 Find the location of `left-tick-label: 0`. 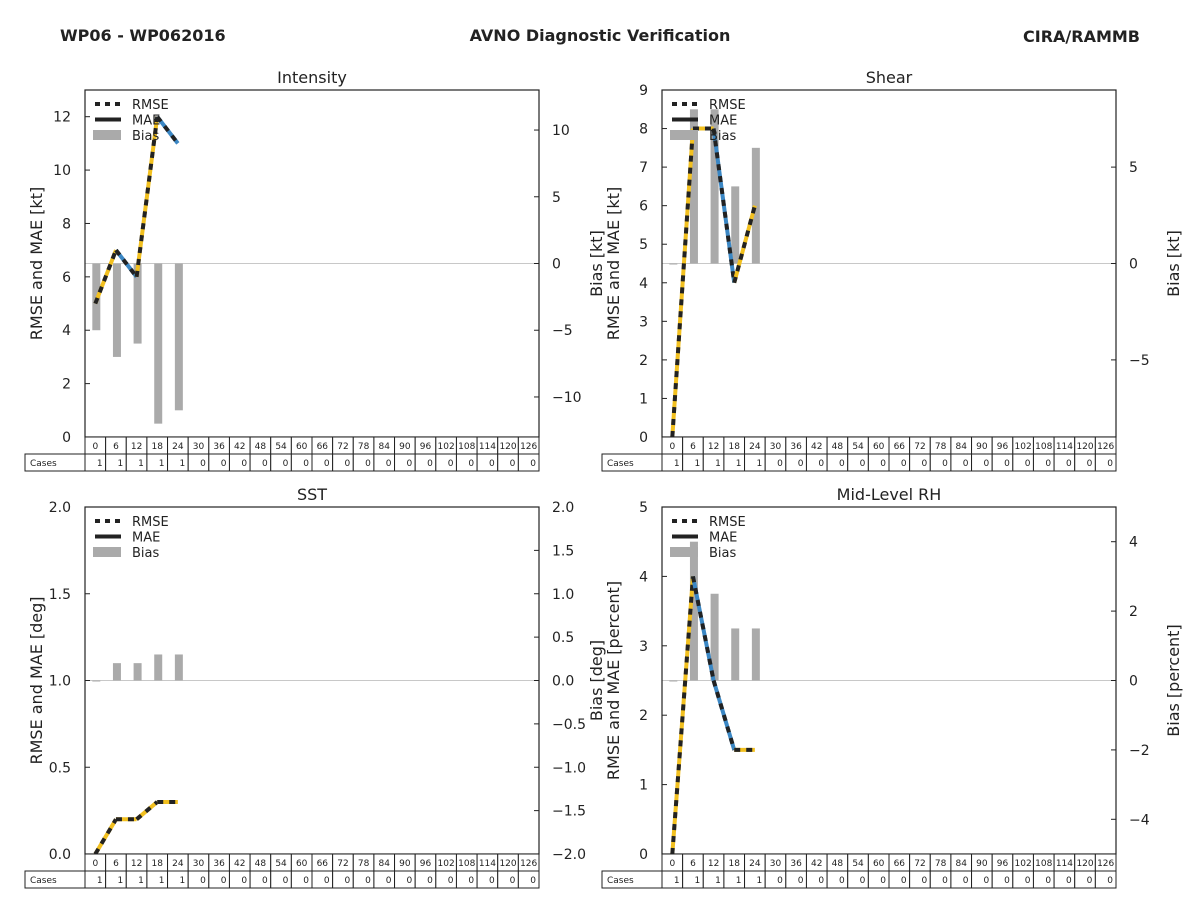

left-tick-label: 0 is located at coordinates (643, 855).